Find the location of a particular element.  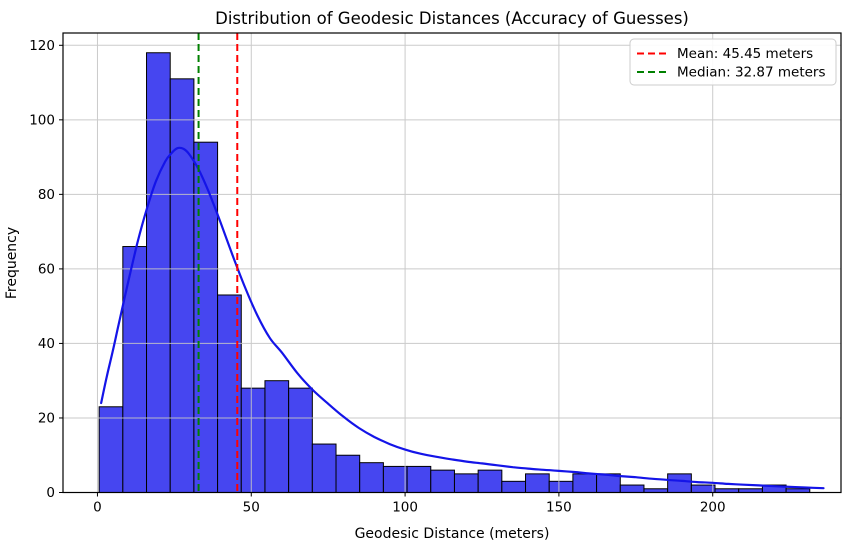

y-tick-label: 0 is located at coordinates (50, 493).